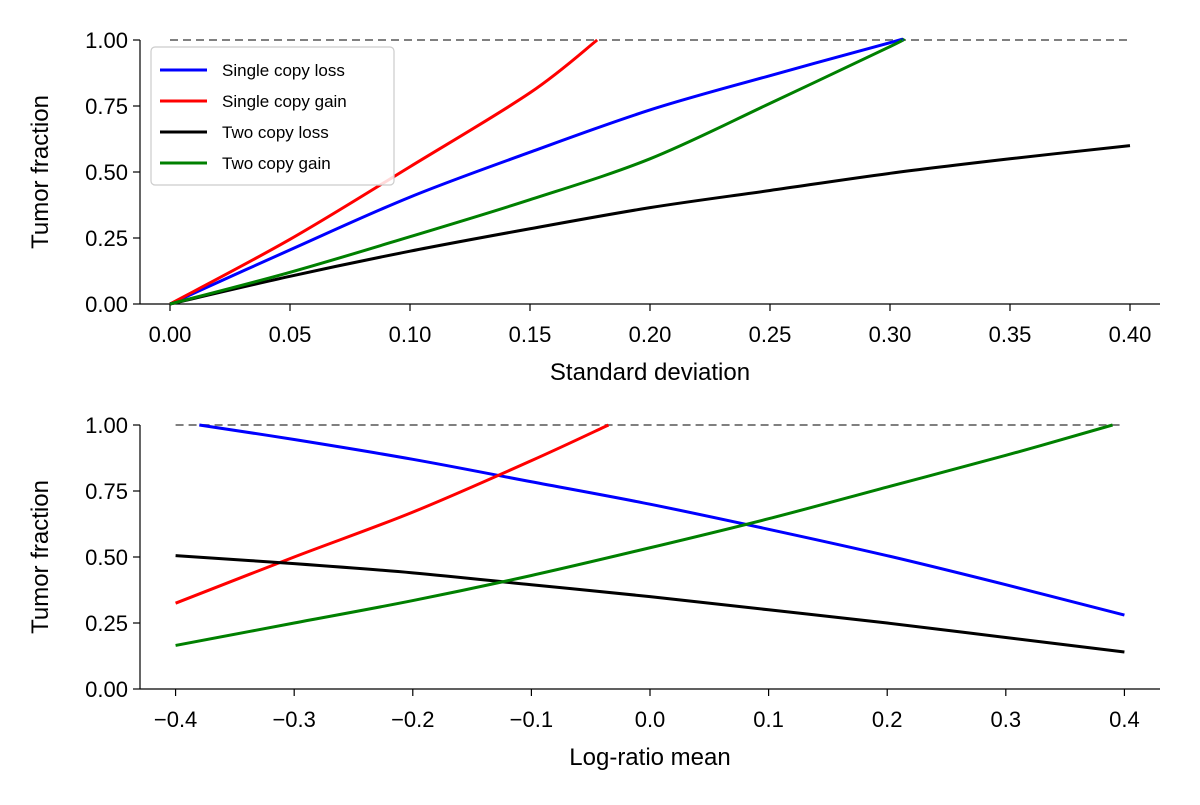  What do you see at coordinates (293, 719) in the screenshot?
I see `x-tick-label: −0.3` at bounding box center [293, 719].